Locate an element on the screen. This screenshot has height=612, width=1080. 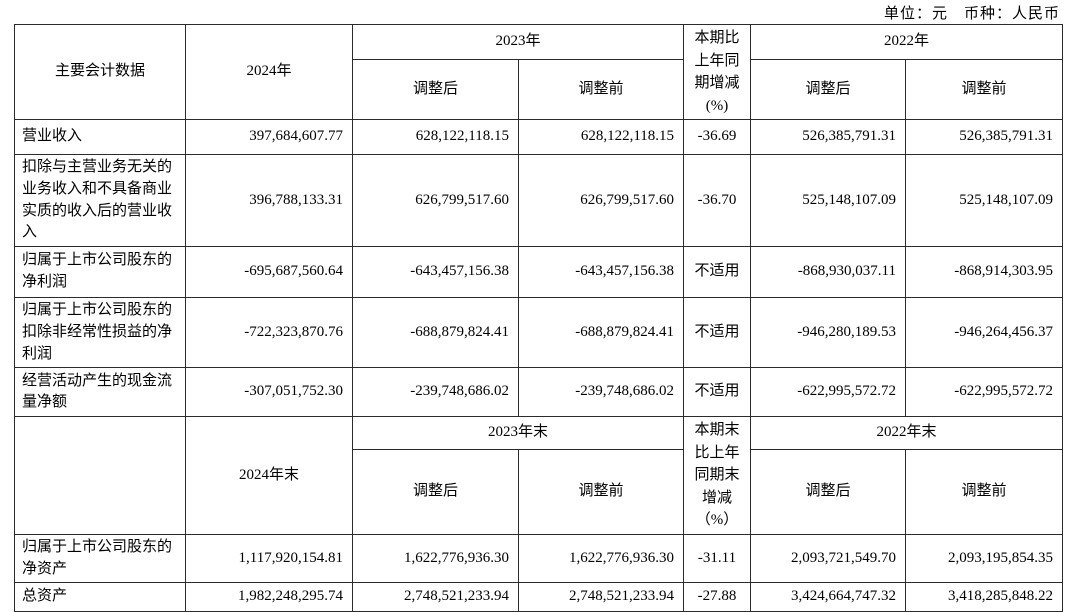
subheader-2022end-adjusted-before: 调整前 is located at coordinates (984, 491).